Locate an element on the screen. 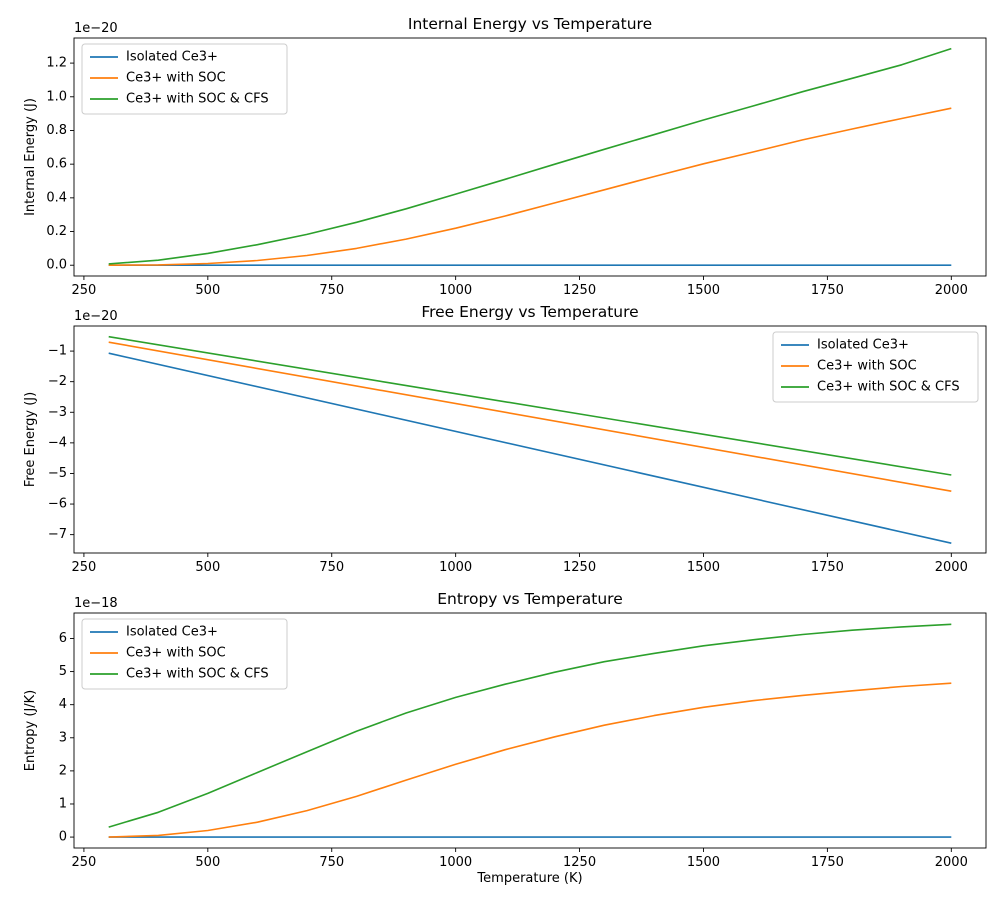 The image size is (1000, 900). y-tick-label: 0.4 is located at coordinates (56, 197).